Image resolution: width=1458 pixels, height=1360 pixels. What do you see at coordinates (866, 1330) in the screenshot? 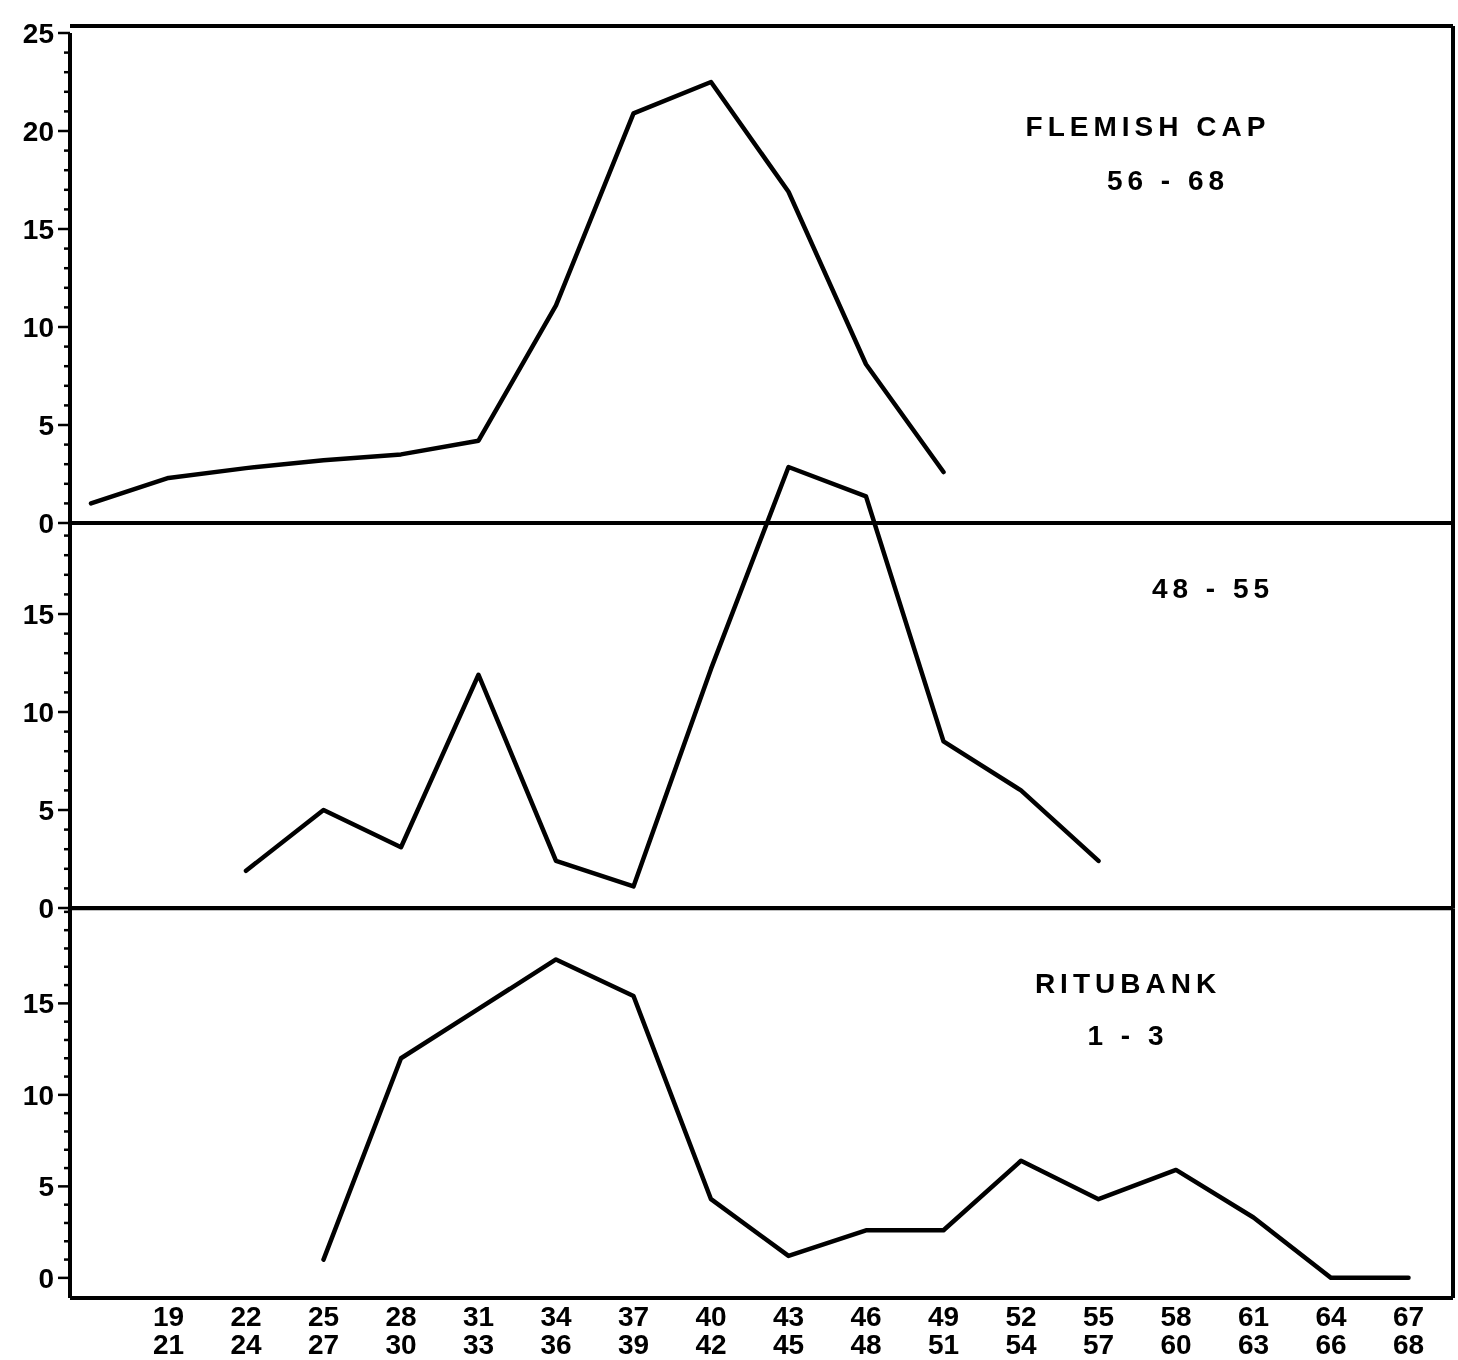
I see `x-tick-label: 46 48` at bounding box center [866, 1330].